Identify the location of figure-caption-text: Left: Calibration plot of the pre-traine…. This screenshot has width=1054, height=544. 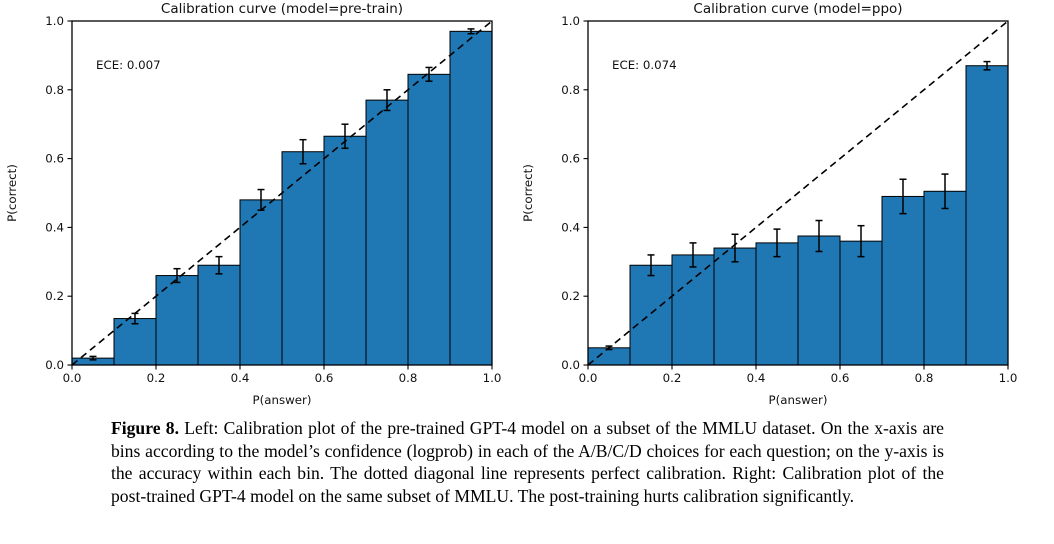
(527, 462).